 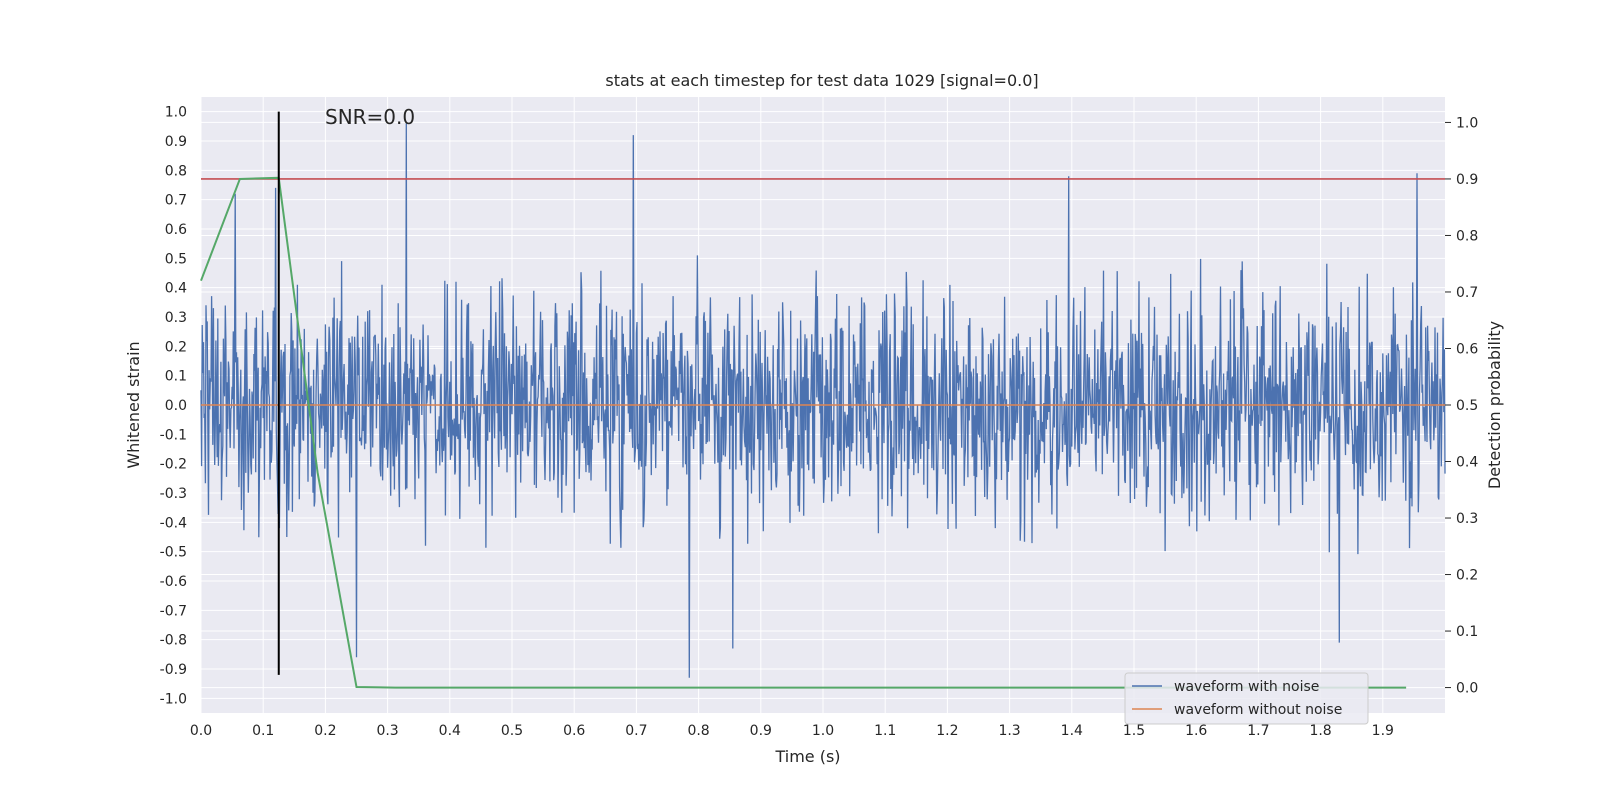 I want to click on snr-annotation: SNR=0.0, so click(x=370, y=117).